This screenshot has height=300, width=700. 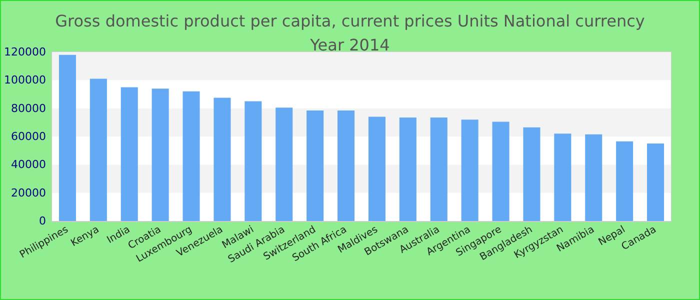 What do you see at coordinates (25, 80) in the screenshot?
I see `y-tick-label: 100000` at bounding box center [25, 80].